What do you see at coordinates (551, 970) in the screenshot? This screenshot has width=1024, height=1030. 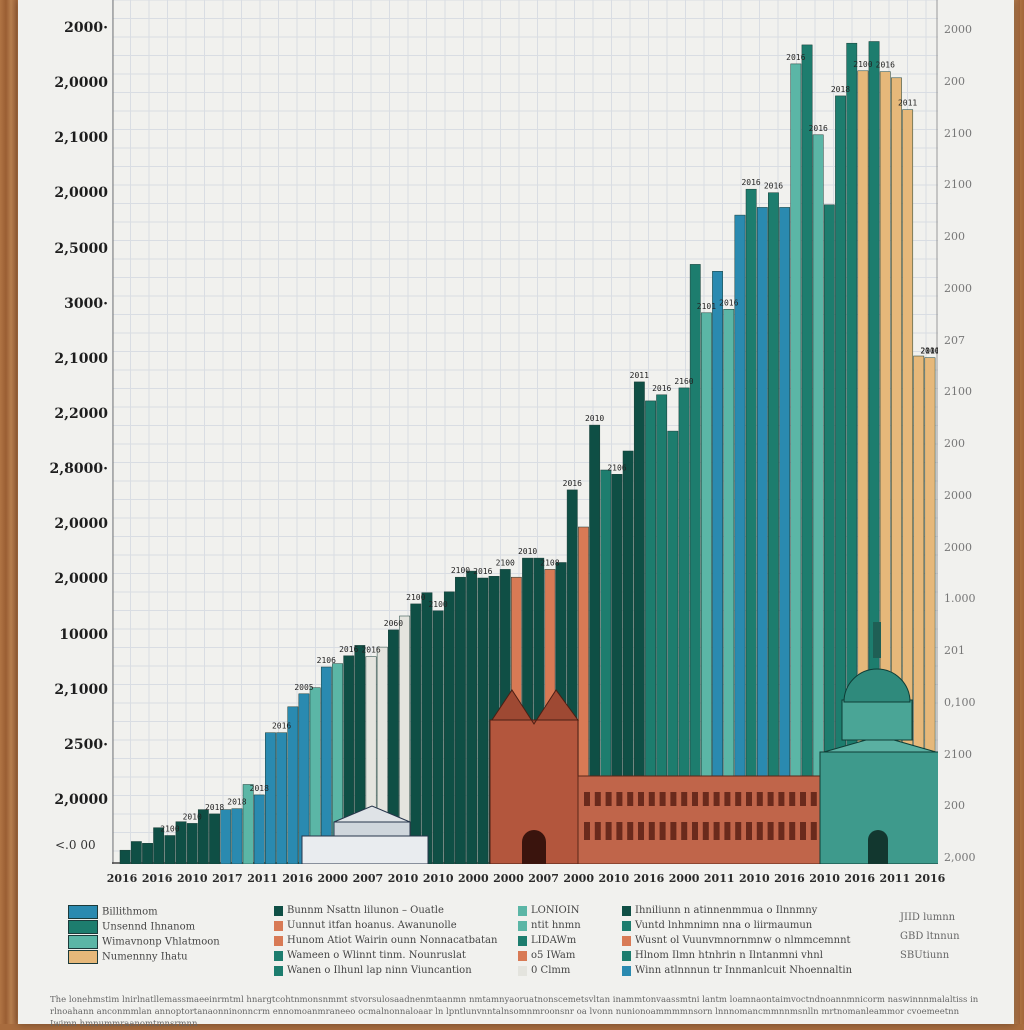 I see `legend-label: 0 Clmm` at bounding box center [551, 970].